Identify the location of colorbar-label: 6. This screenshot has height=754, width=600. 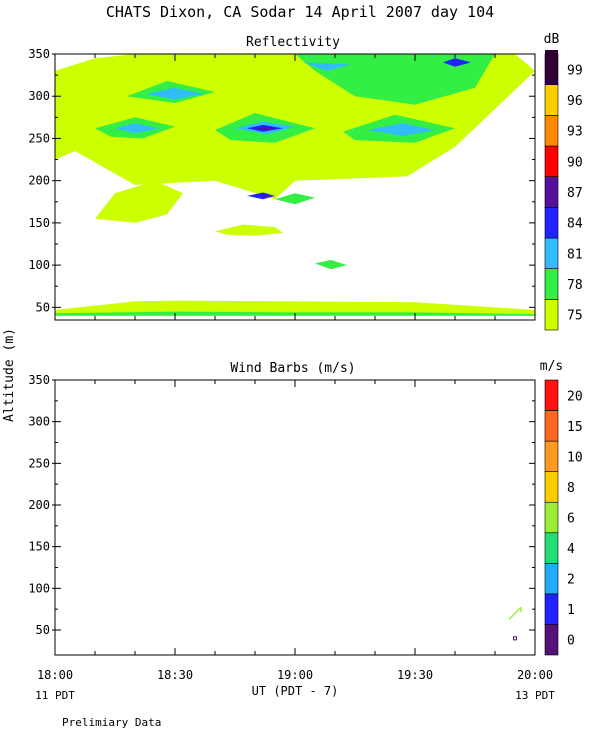
(571, 519).